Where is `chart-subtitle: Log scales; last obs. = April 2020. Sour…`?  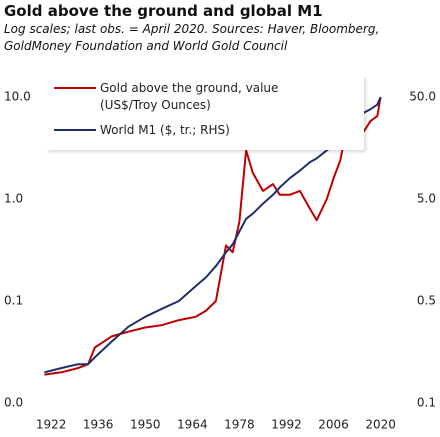
chart-subtitle: Log scales; last obs. = April 2020. Sour… is located at coordinates (192, 29).